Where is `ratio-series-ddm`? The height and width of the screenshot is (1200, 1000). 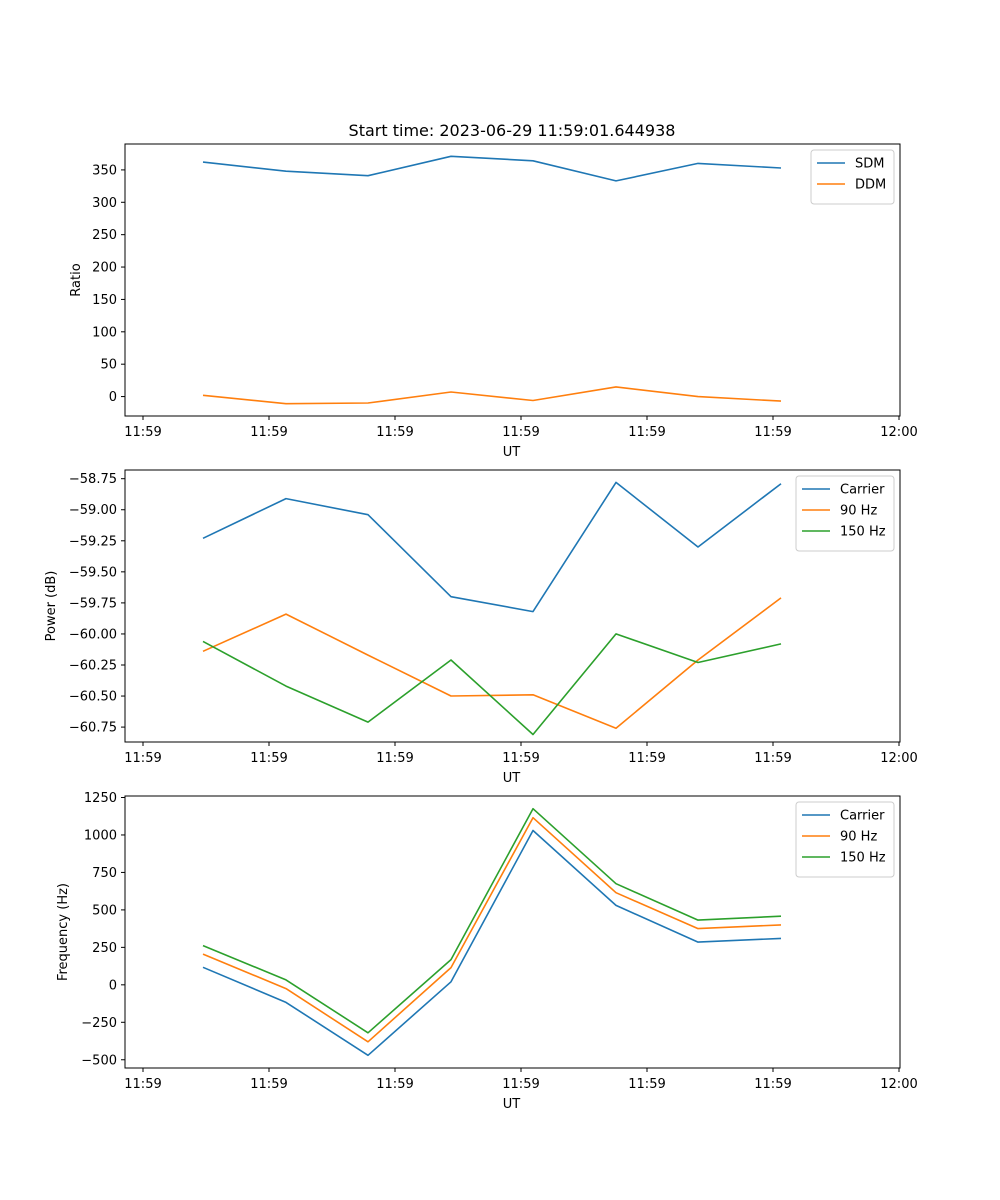
ratio-series-ddm is located at coordinates (492, 395).